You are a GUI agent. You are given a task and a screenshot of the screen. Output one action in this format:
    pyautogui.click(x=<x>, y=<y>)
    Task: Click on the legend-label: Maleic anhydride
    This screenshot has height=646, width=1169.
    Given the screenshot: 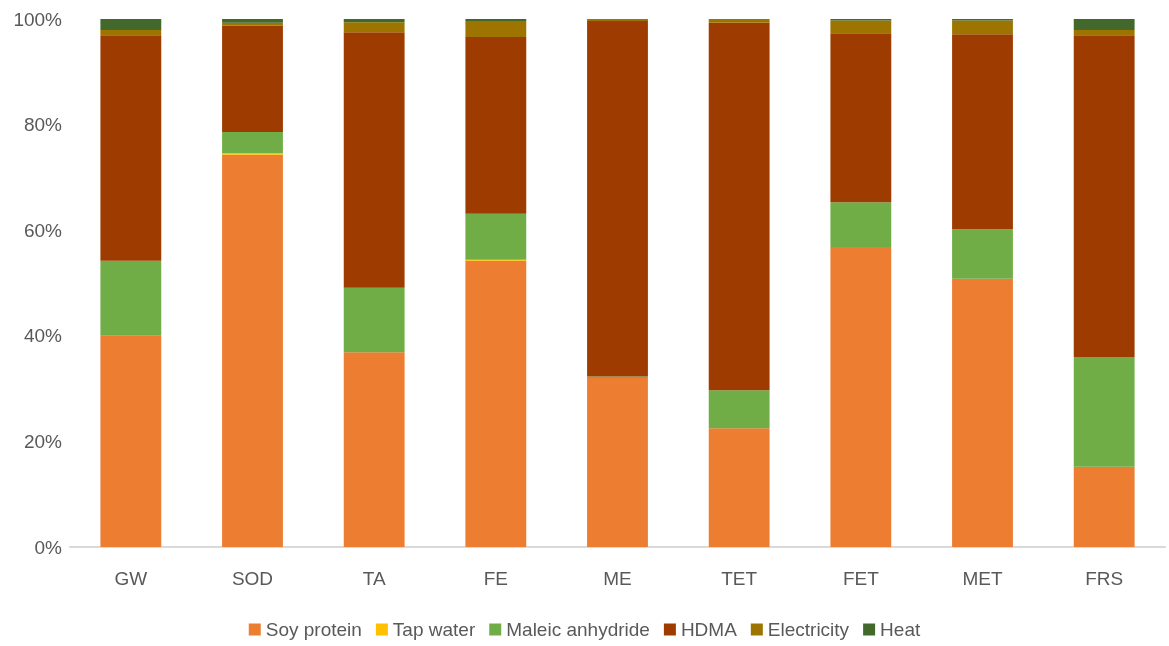 What is the action you would take?
    pyautogui.click(x=578, y=629)
    